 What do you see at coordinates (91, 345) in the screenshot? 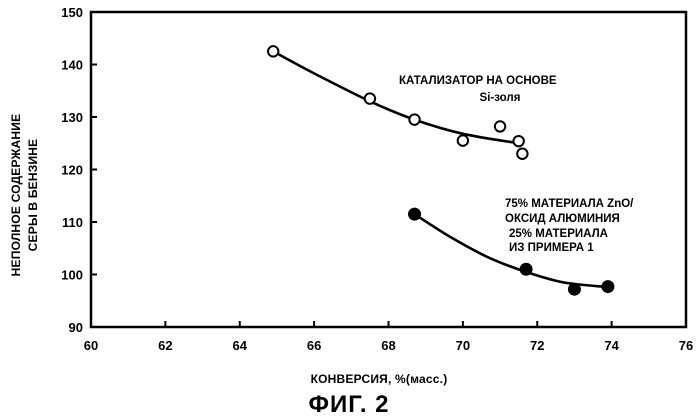
I see `x-tick-label: 60` at bounding box center [91, 345].